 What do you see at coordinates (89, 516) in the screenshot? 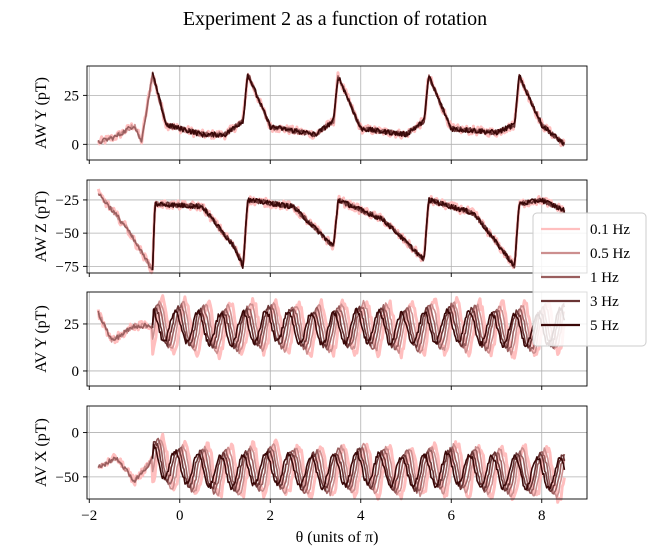
I see `x-tick-label: −2` at bounding box center [89, 516].